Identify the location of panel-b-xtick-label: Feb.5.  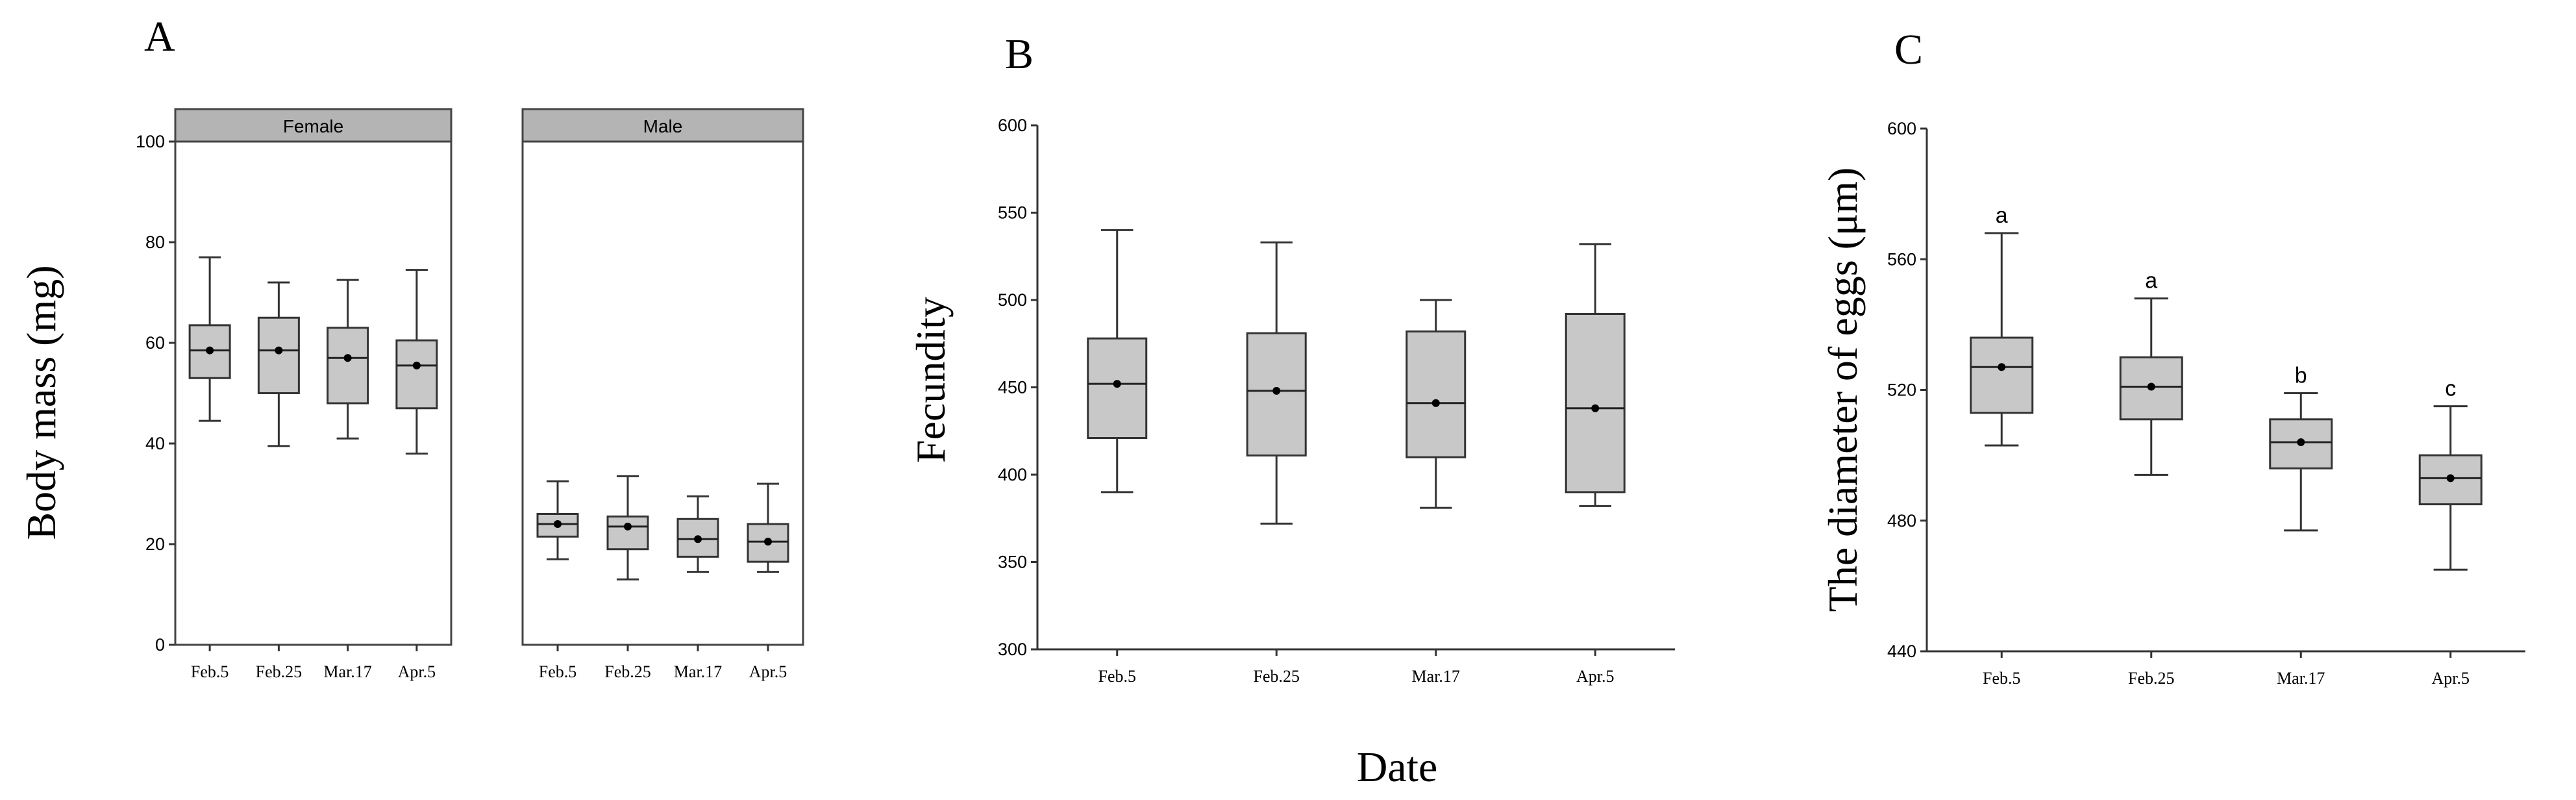
(1117, 676).